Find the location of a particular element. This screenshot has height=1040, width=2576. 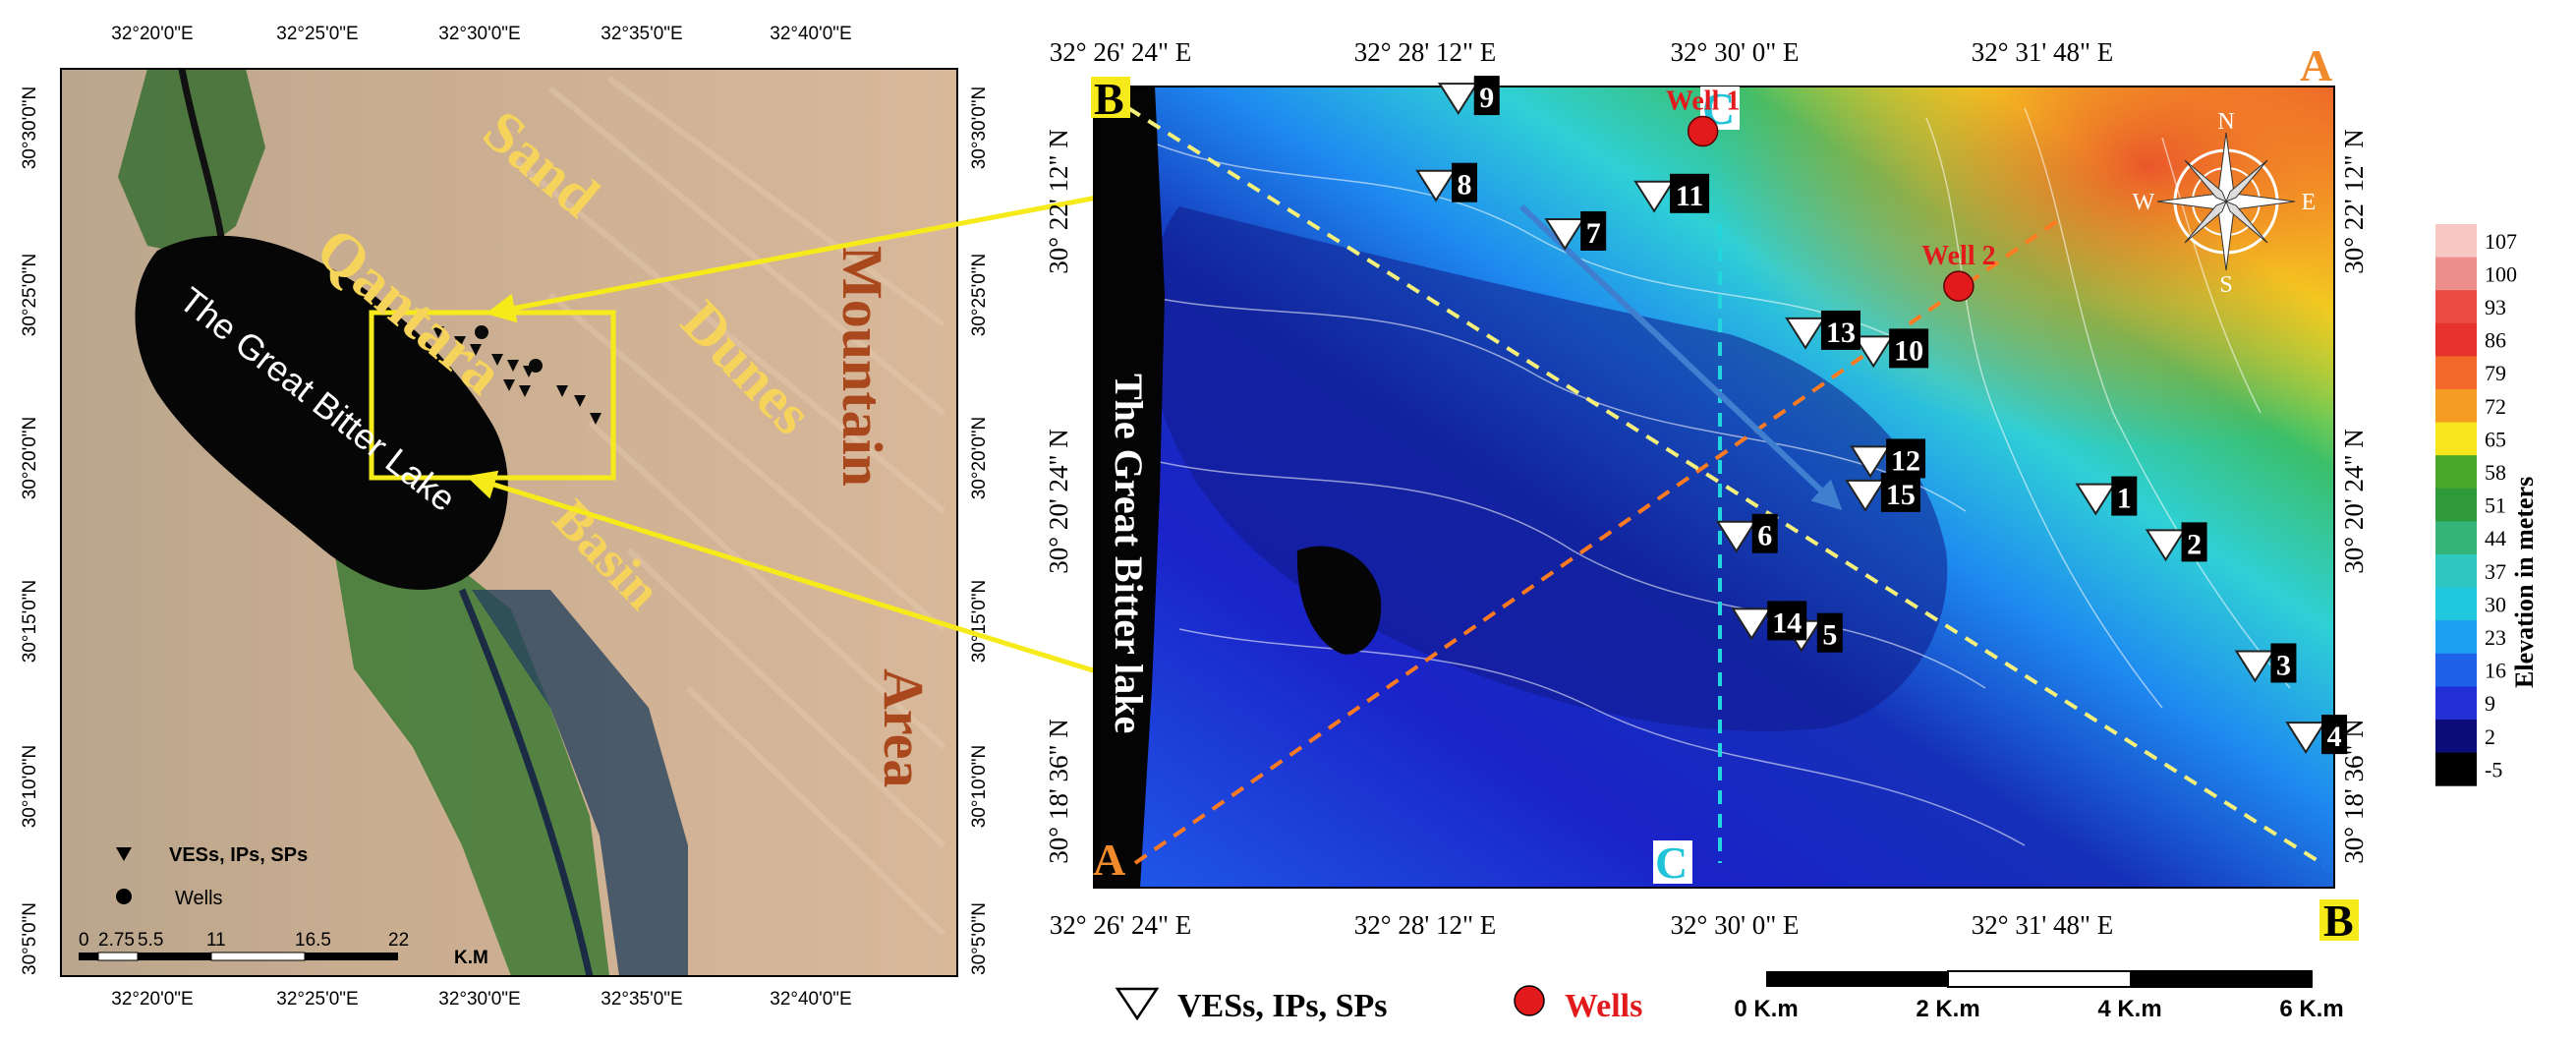

profile-label-c-bottom: C is located at coordinates (1671, 863).